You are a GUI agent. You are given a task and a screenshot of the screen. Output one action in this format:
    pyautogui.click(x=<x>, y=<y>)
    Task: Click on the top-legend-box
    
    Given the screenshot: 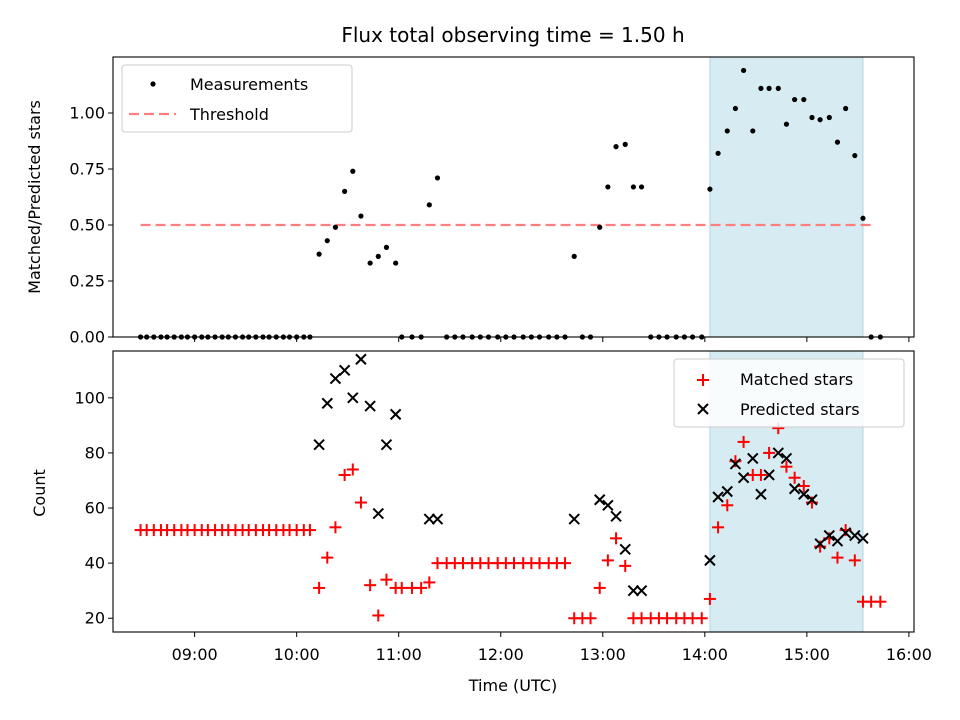 What is the action you would take?
    pyautogui.click(x=237, y=98)
    